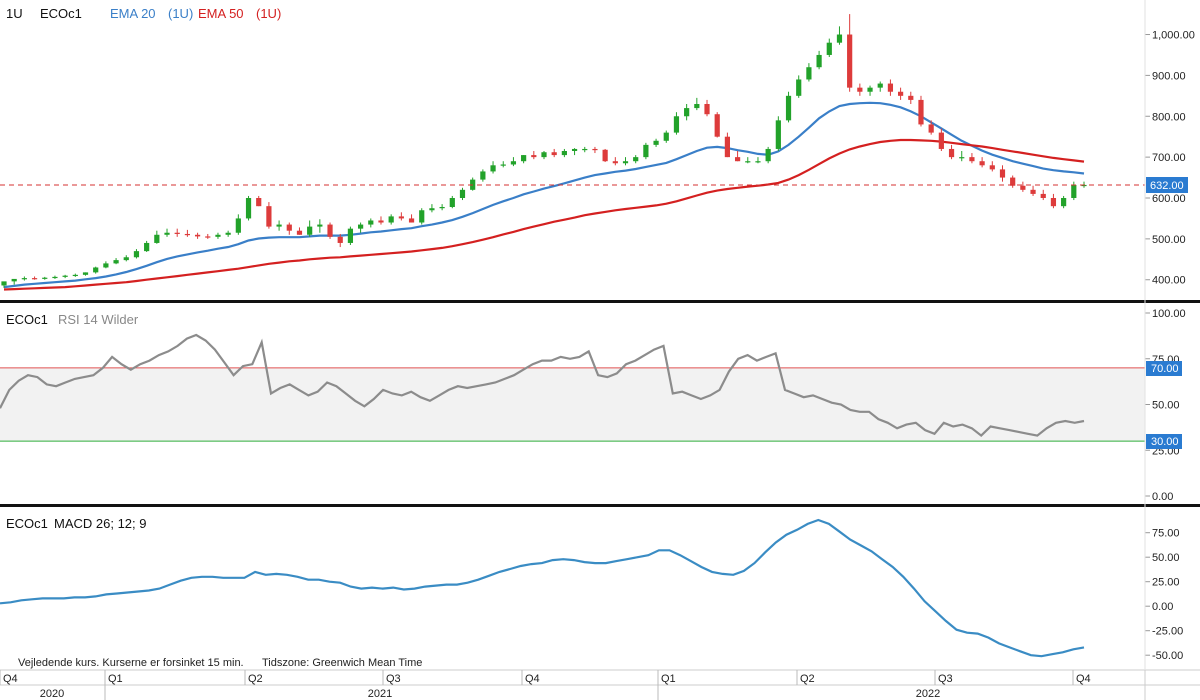 This screenshot has height=700, width=1200. I want to click on ema20-legend-suffix: (1U), so click(180, 13).